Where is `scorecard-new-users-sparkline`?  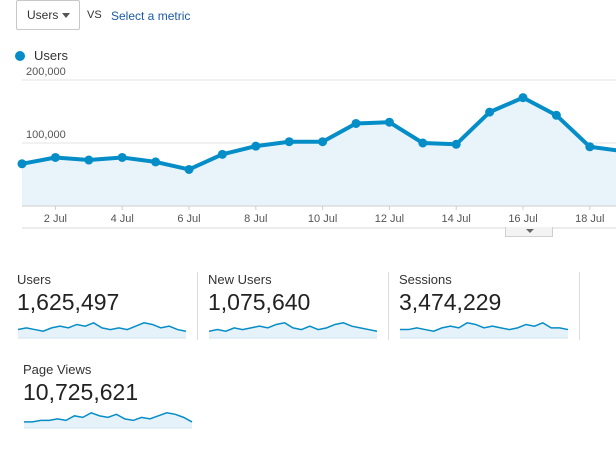 scorecard-new-users-sparkline is located at coordinates (293, 330).